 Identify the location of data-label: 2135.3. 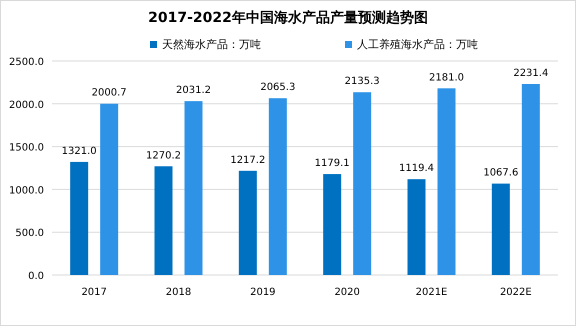
(362, 82).